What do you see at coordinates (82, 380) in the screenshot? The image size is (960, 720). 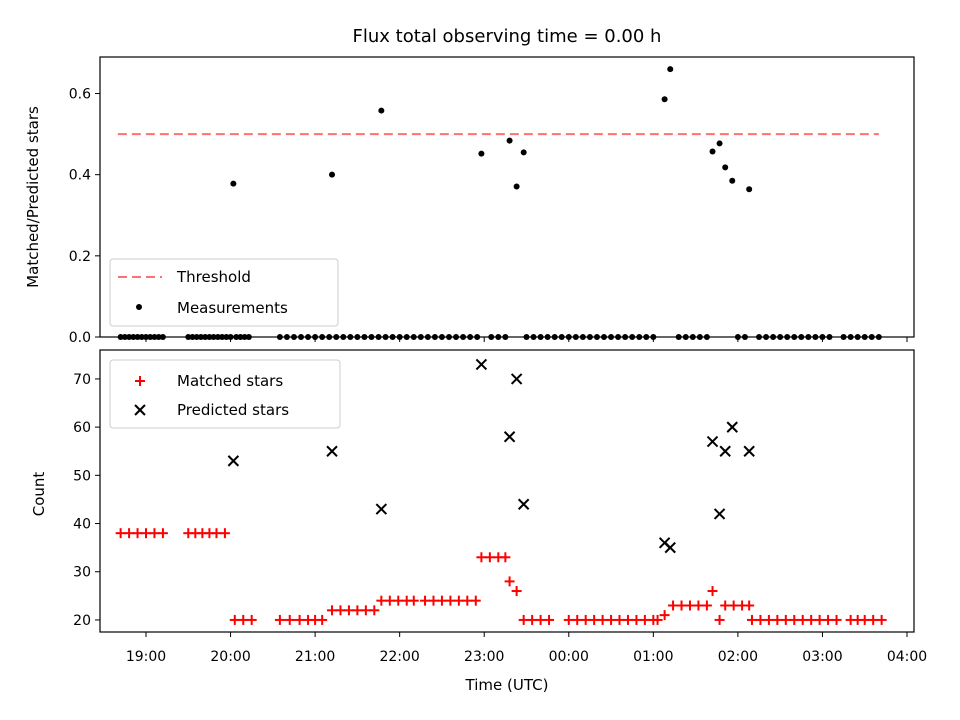 I see `y-tick-label: 70` at bounding box center [82, 380].